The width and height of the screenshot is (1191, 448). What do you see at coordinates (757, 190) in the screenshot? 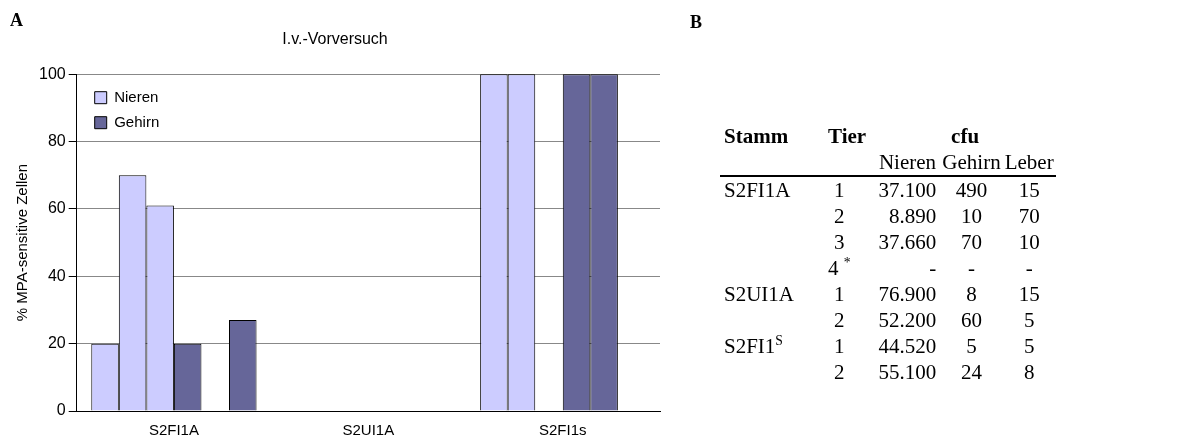
I see `category-label: S2FI1A` at bounding box center [757, 190].